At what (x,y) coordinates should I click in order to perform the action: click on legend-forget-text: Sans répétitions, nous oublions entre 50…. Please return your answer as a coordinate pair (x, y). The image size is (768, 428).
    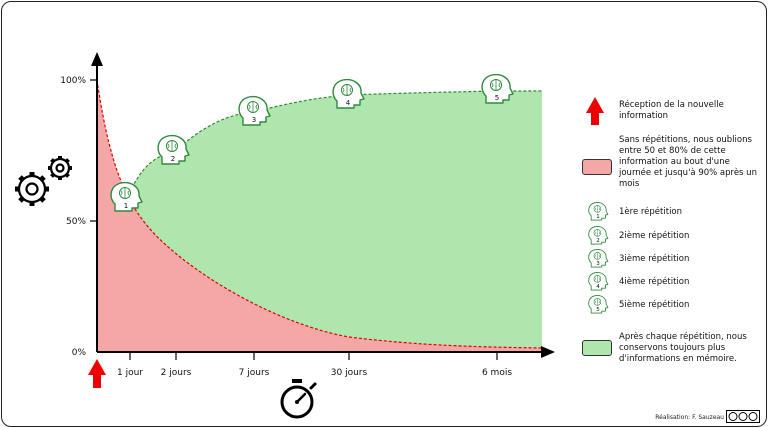
    Looking at the image, I should click on (688, 162).